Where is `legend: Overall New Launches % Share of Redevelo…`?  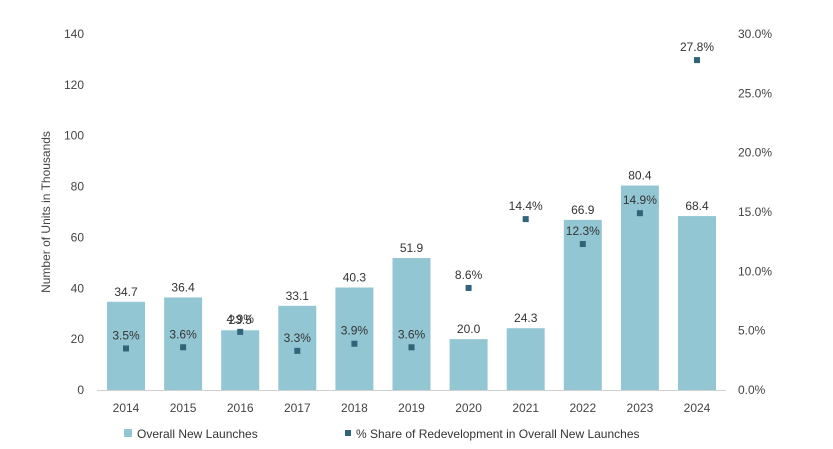
legend: Overall New Launches % Share of Redevelo… is located at coordinates (382, 434).